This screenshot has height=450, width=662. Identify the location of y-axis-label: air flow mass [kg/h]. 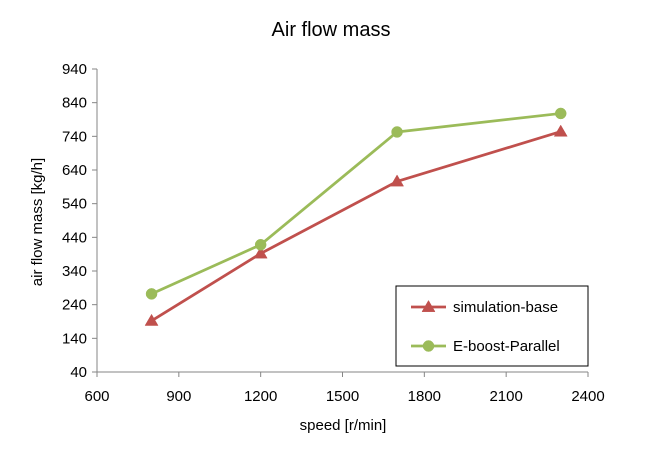
(37, 222).